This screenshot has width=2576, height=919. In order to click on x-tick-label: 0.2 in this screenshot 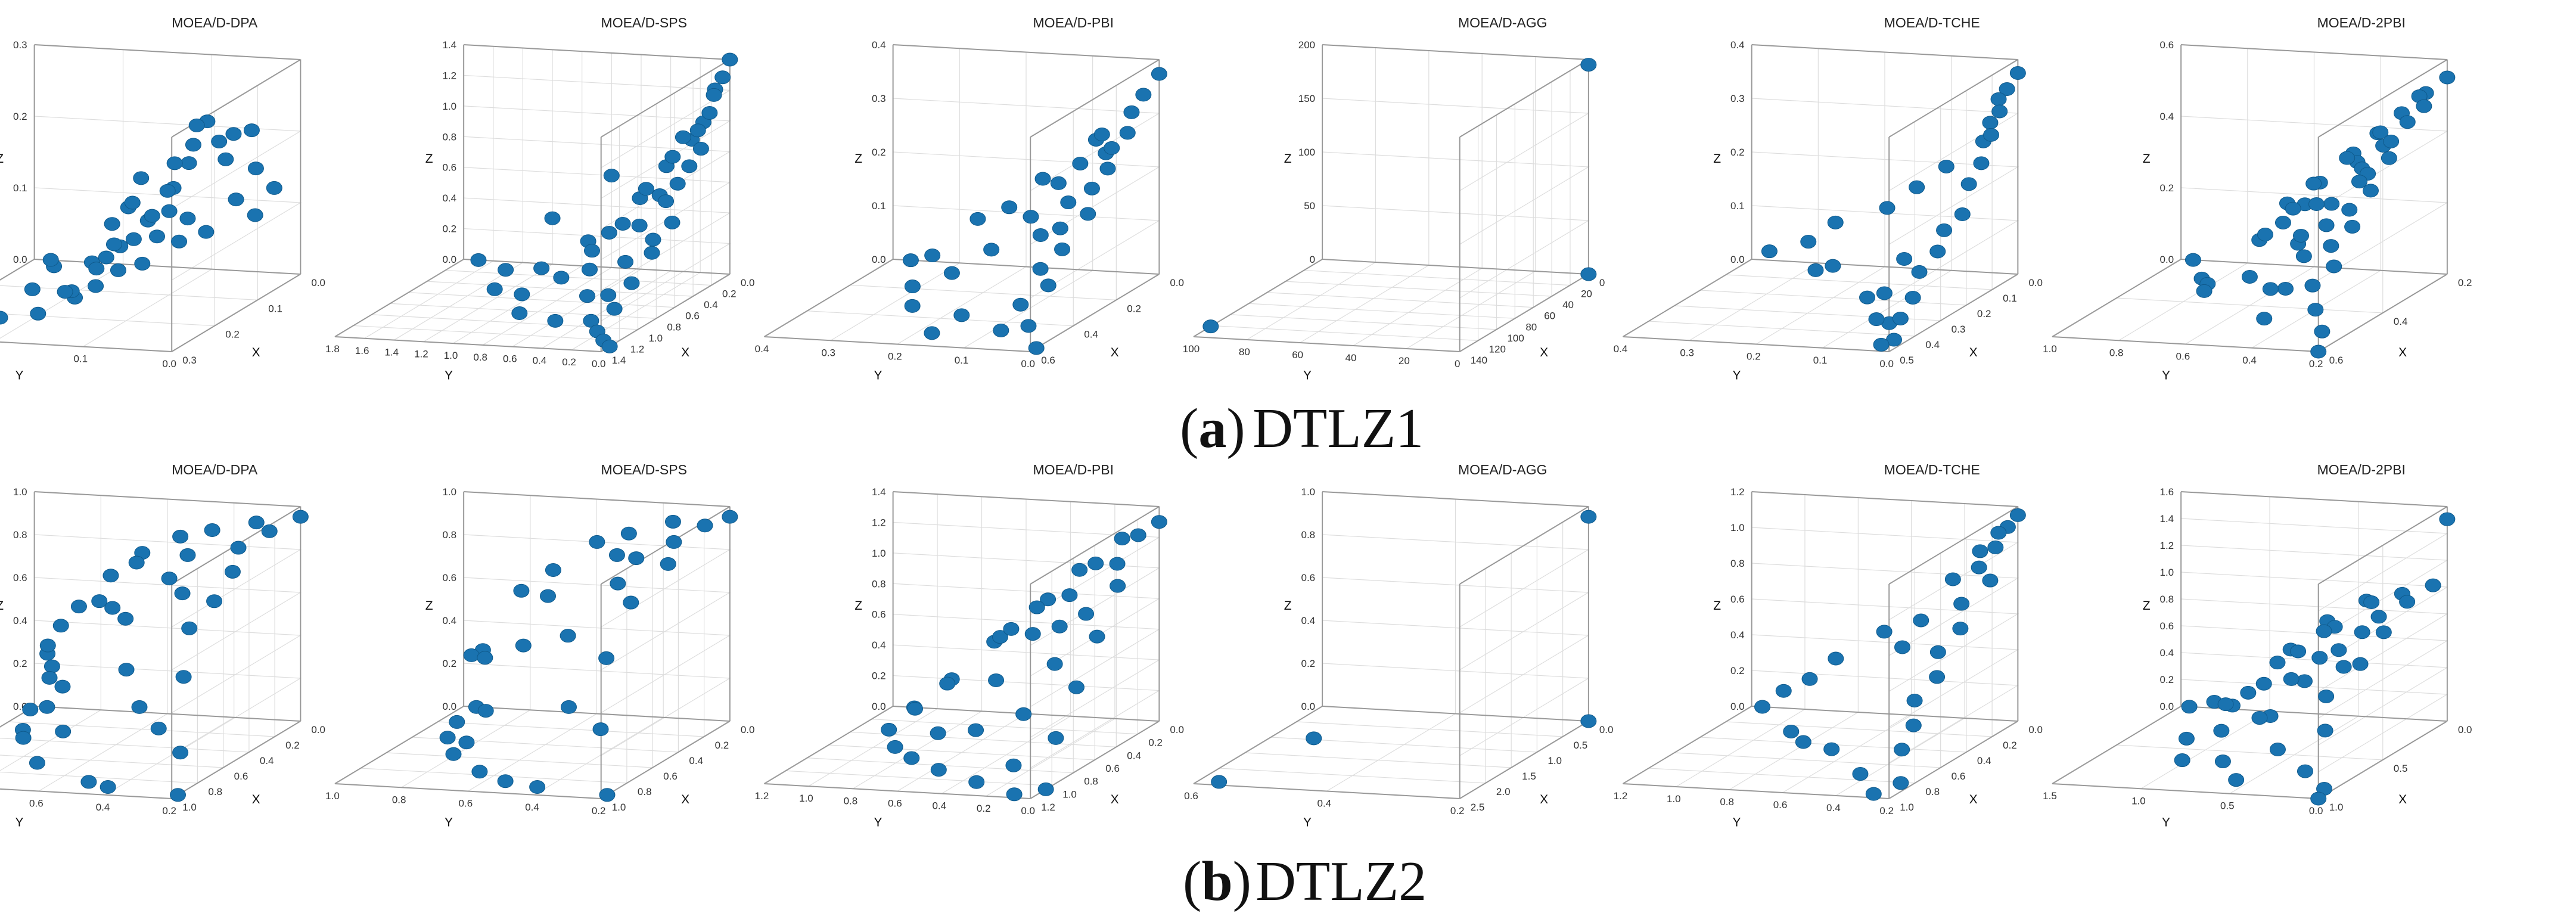, I will do `click(729, 294)`.